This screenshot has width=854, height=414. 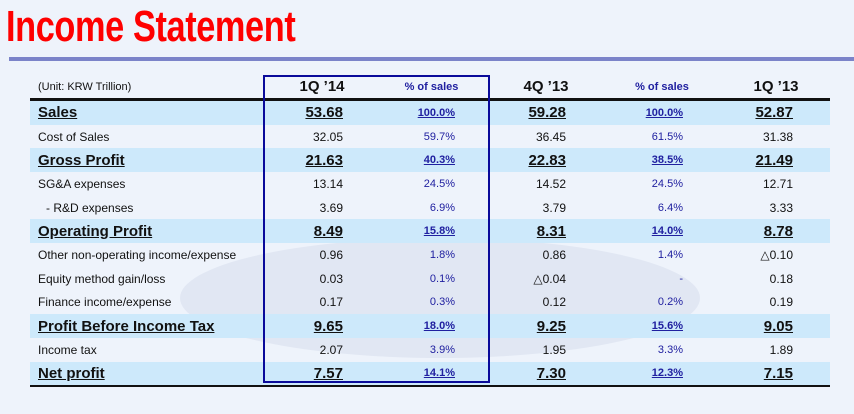 I want to click on value-1q13: 12.71, so click(x=777, y=183).